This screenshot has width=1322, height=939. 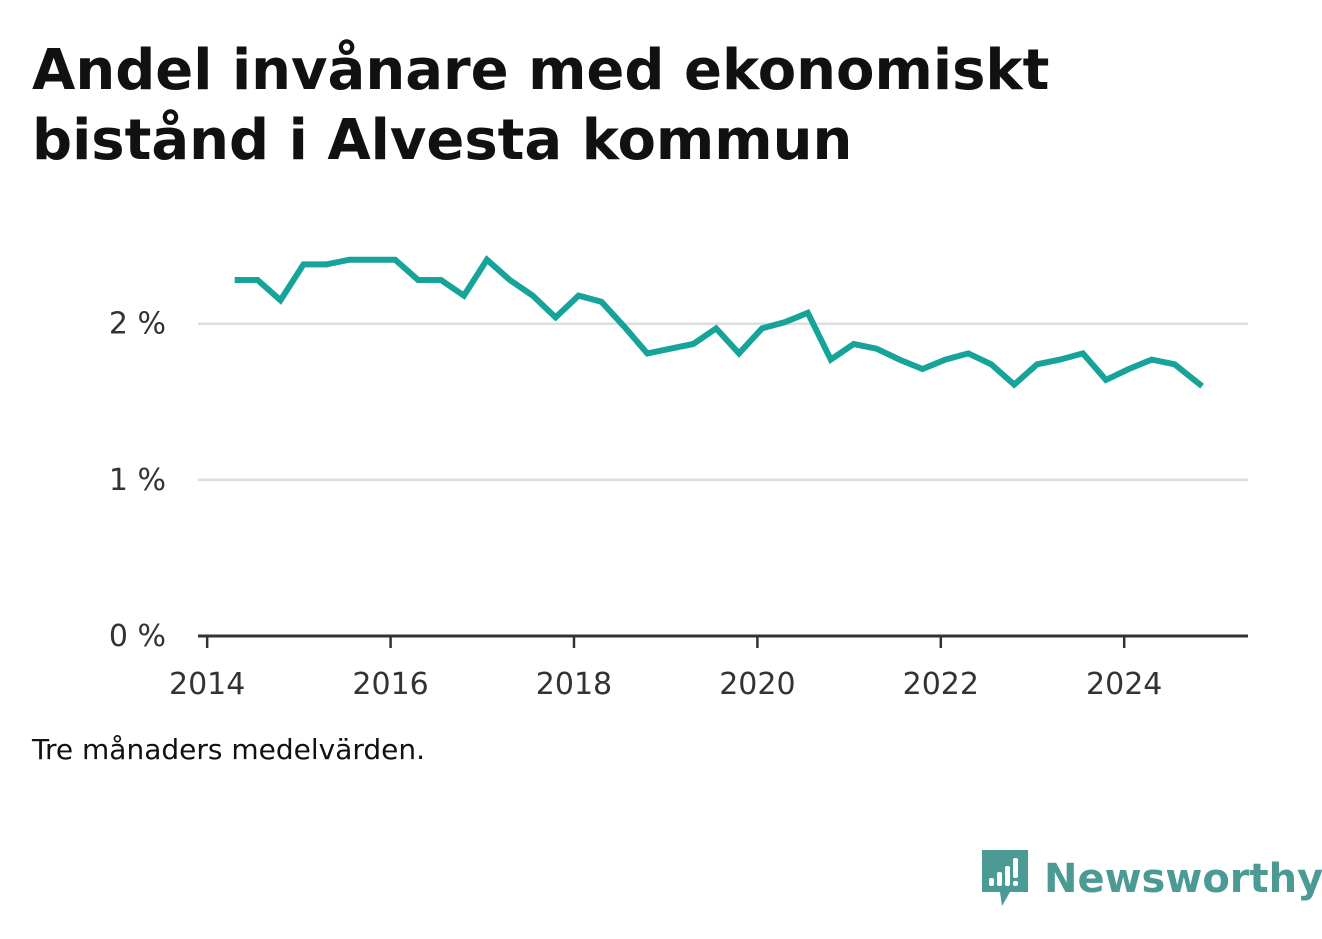 What do you see at coordinates (137, 636) in the screenshot?
I see `y-tick-label: 0 %` at bounding box center [137, 636].